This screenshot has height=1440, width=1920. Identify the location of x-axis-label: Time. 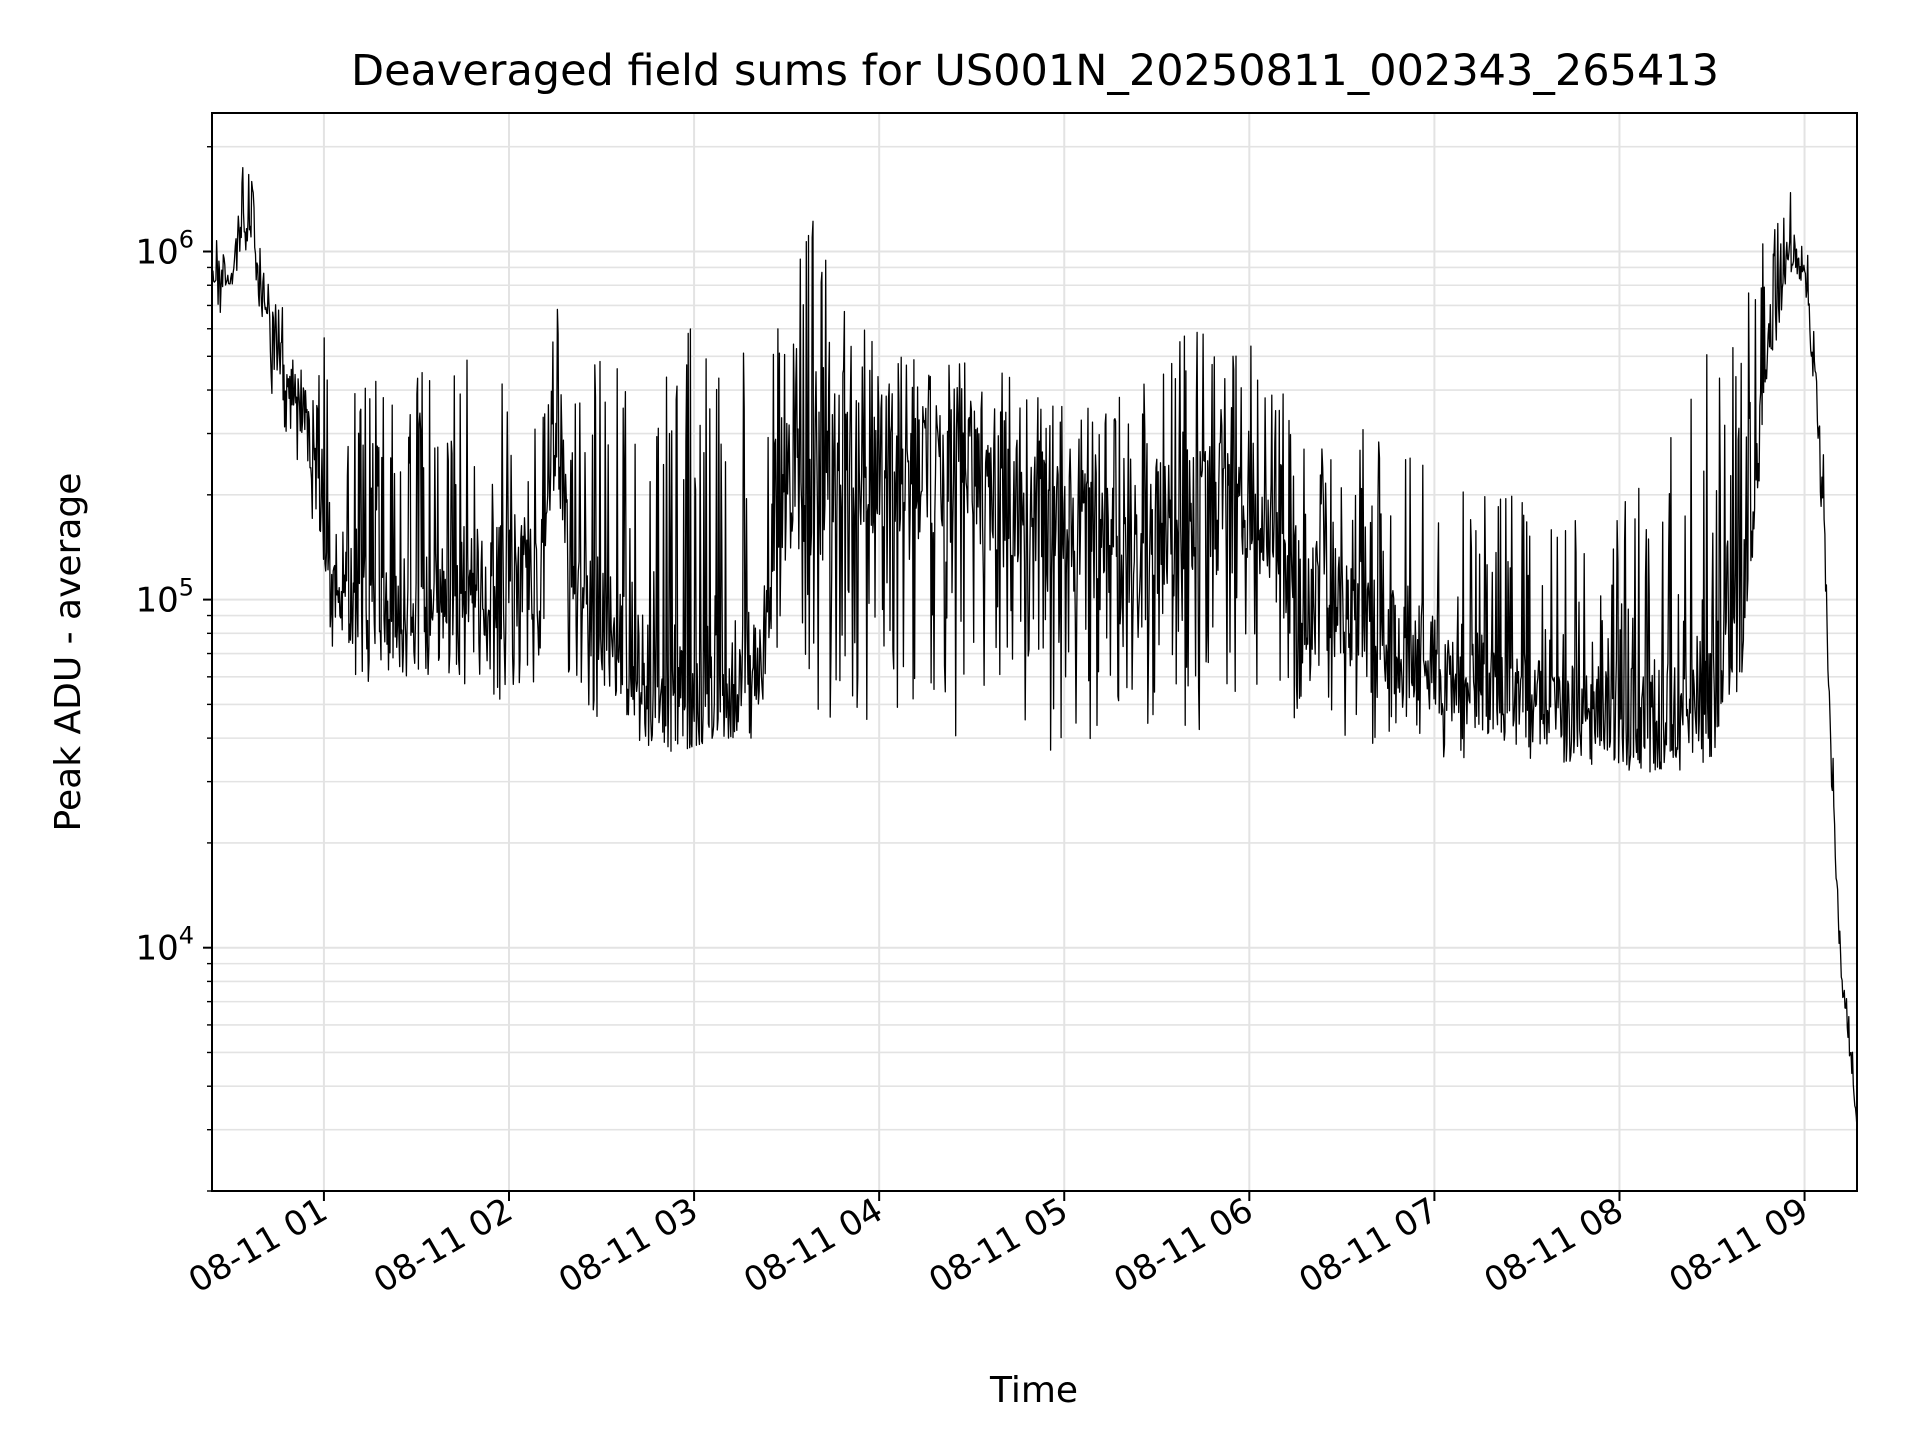
(1033, 1390).